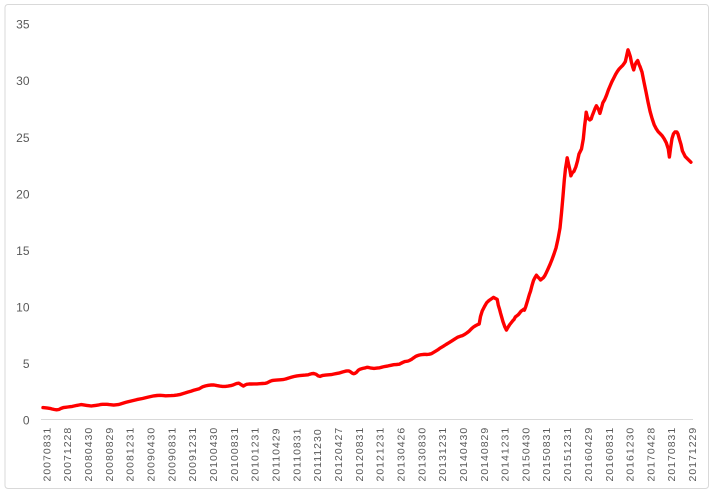 The height and width of the screenshot is (495, 711). I want to click on svg-text: 20080430, so click(89, 454).